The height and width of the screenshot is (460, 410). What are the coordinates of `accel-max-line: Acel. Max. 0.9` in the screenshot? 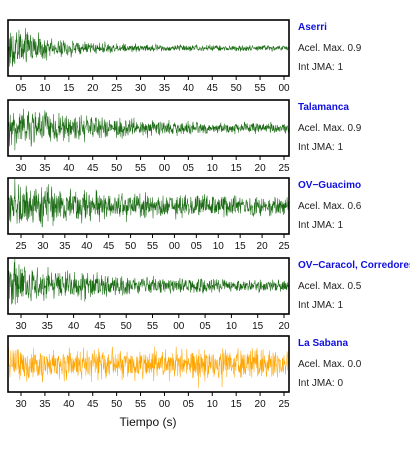 It's located at (329, 48).